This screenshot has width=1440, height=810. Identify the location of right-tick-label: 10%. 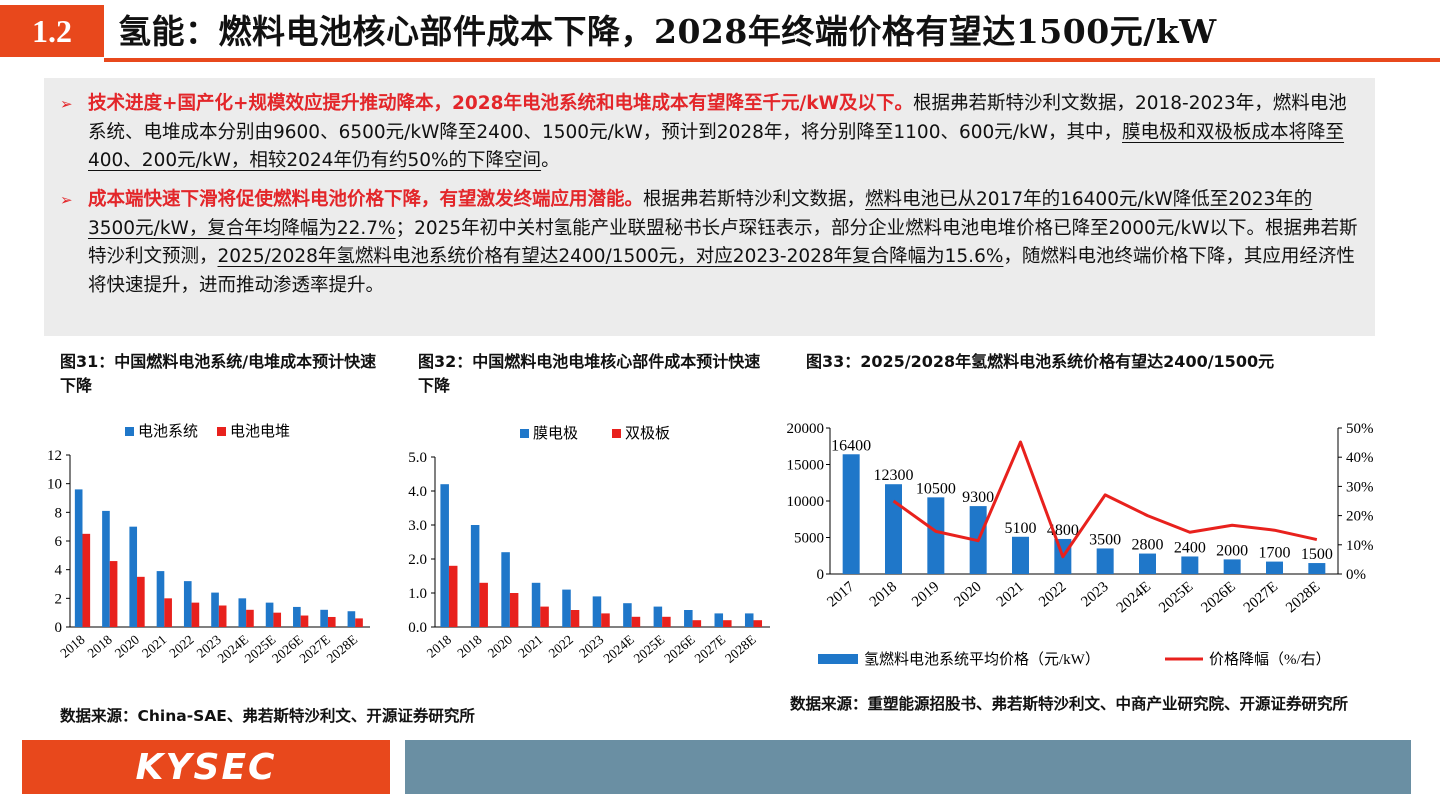
(1360, 546).